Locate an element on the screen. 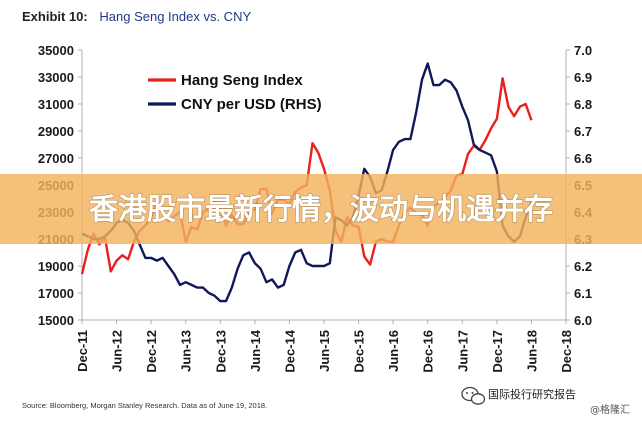 The height and width of the screenshot is (421, 642). x-tick-label: Jun-13 is located at coordinates (186, 351).